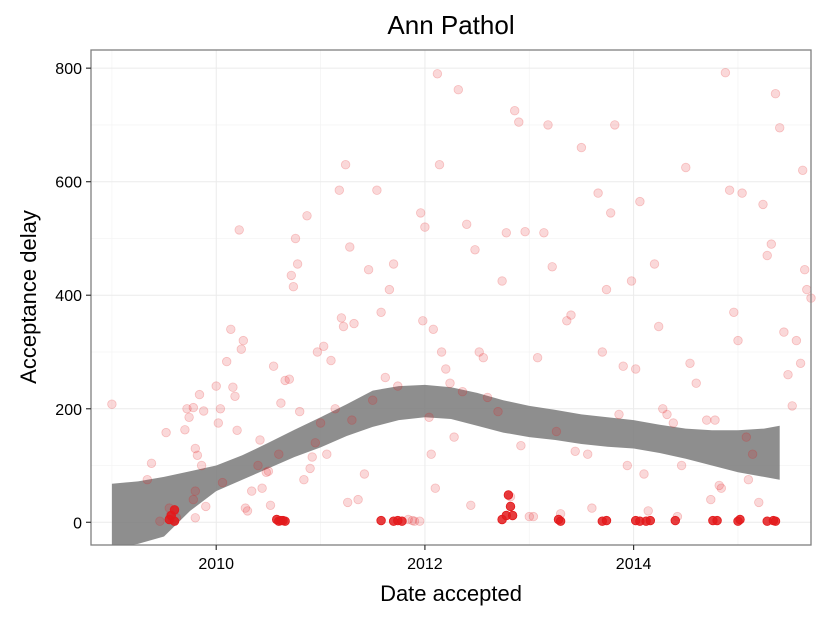 The height and width of the screenshot is (618, 825). What do you see at coordinates (68, 183) in the screenshot?
I see `y-tick-label: 600` at bounding box center [68, 183].